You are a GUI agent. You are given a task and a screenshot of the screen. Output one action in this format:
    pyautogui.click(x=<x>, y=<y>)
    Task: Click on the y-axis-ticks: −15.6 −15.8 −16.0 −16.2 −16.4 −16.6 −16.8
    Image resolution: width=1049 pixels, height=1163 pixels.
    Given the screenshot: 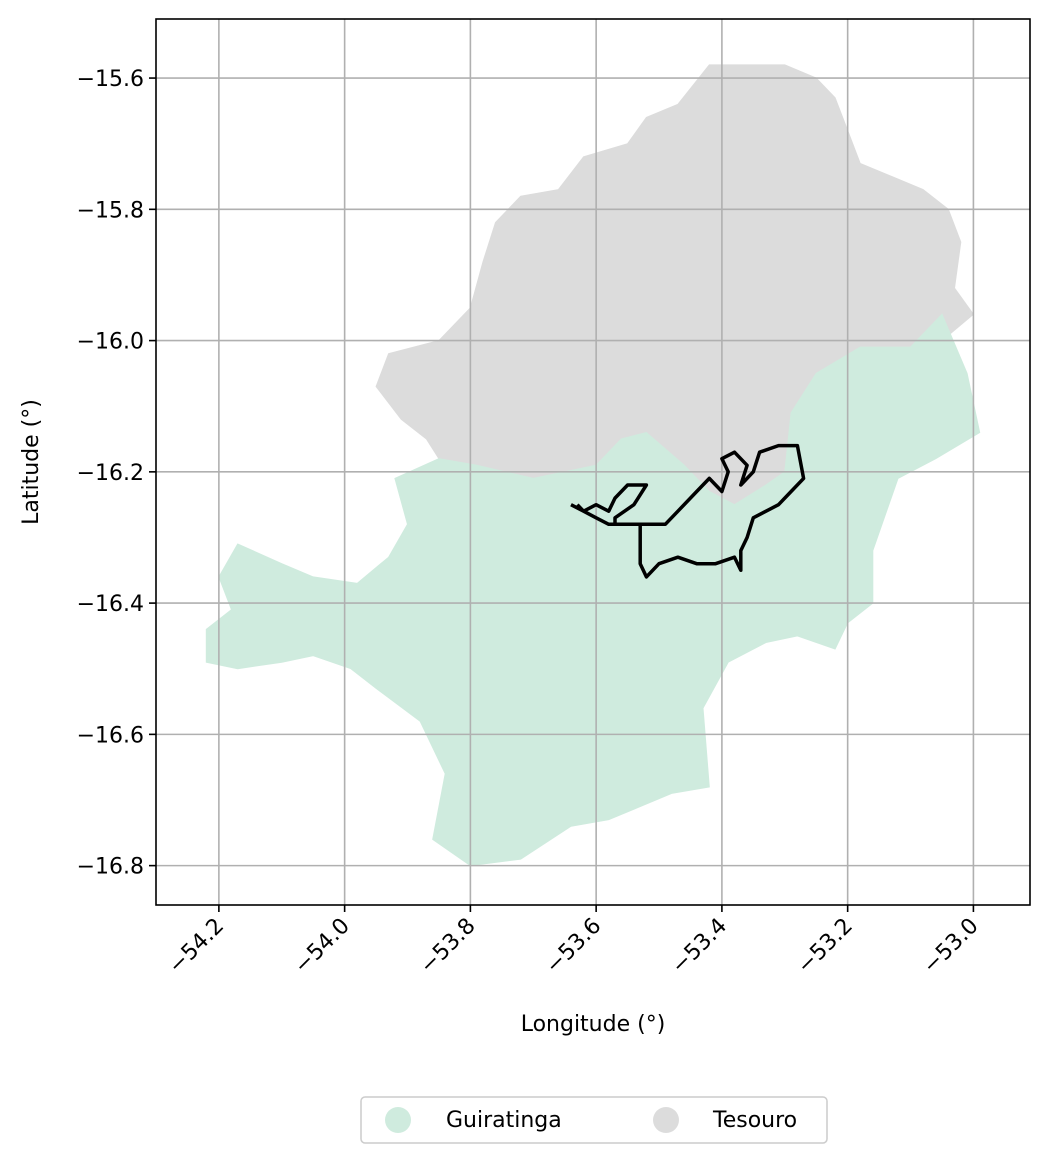 What is the action you would take?
    pyautogui.click(x=116, y=473)
    